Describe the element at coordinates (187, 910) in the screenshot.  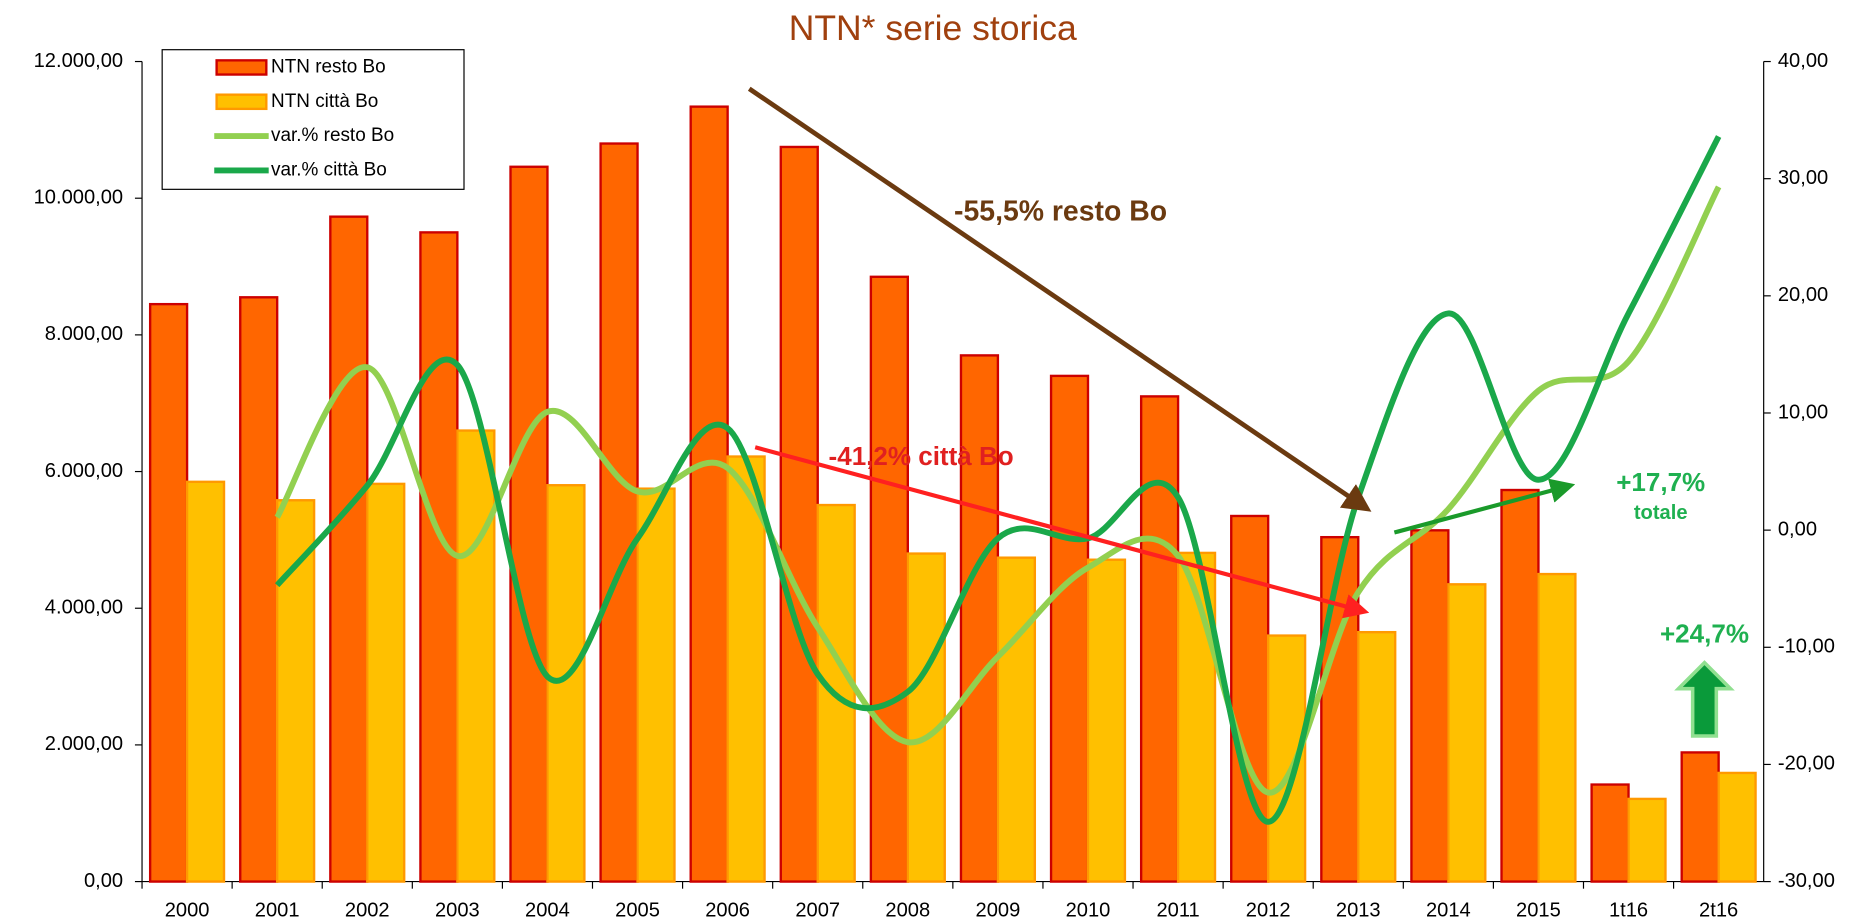
I see `x-tick-label: 2000` at that location.